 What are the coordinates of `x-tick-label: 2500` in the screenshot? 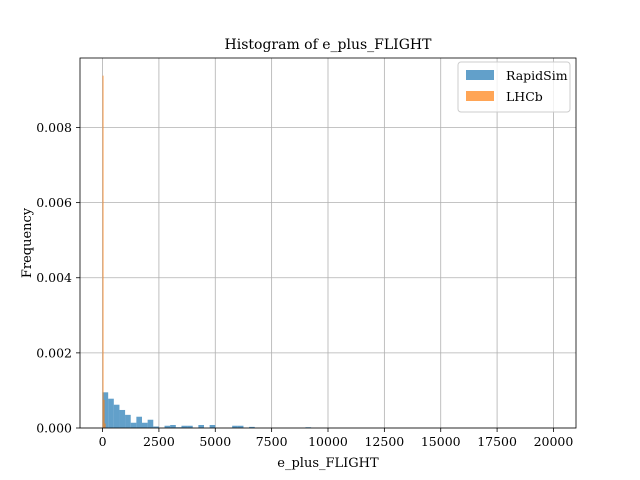 It's located at (159, 441).